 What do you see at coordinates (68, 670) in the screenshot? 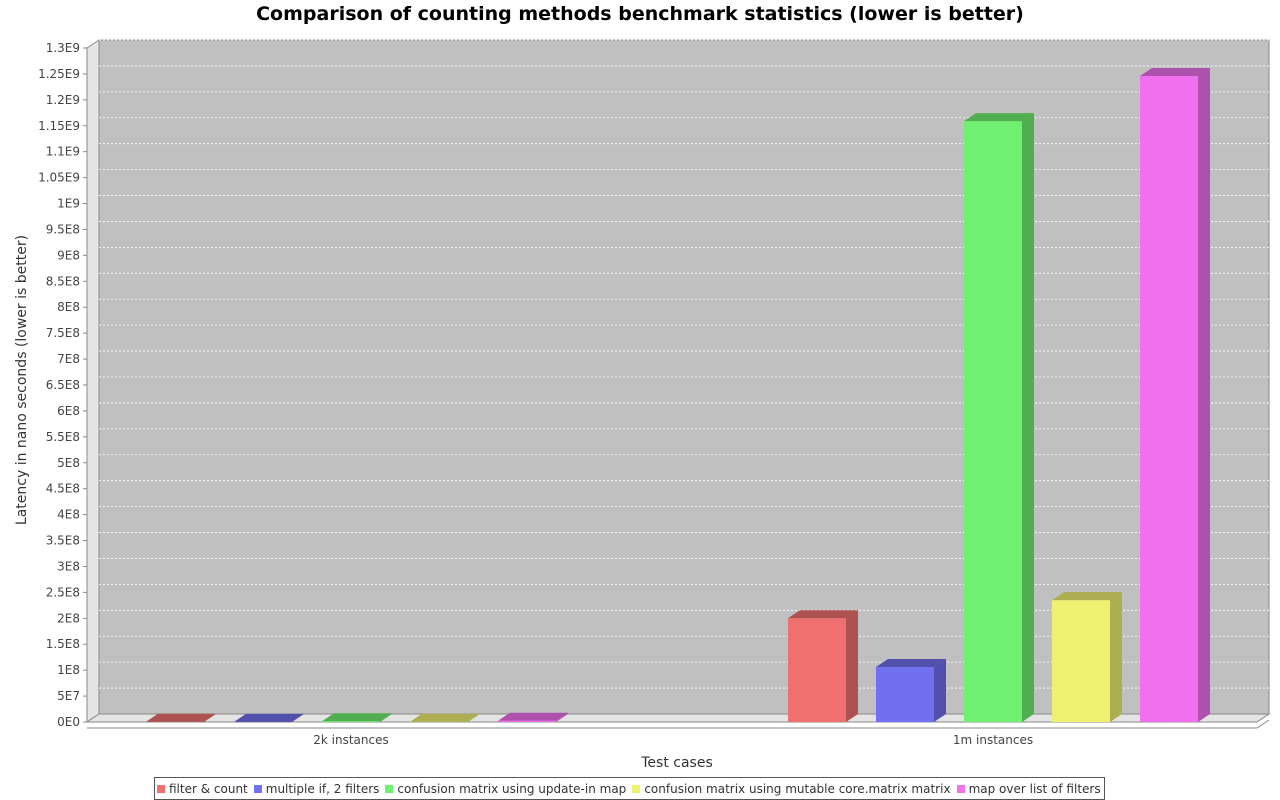
I see `y-tick-label: 1E8` at bounding box center [68, 670].